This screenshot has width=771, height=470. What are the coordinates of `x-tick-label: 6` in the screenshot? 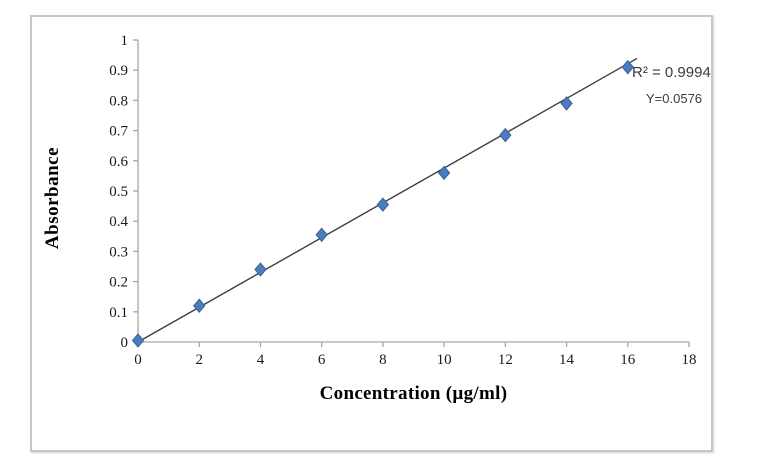 It's located at (322, 360).